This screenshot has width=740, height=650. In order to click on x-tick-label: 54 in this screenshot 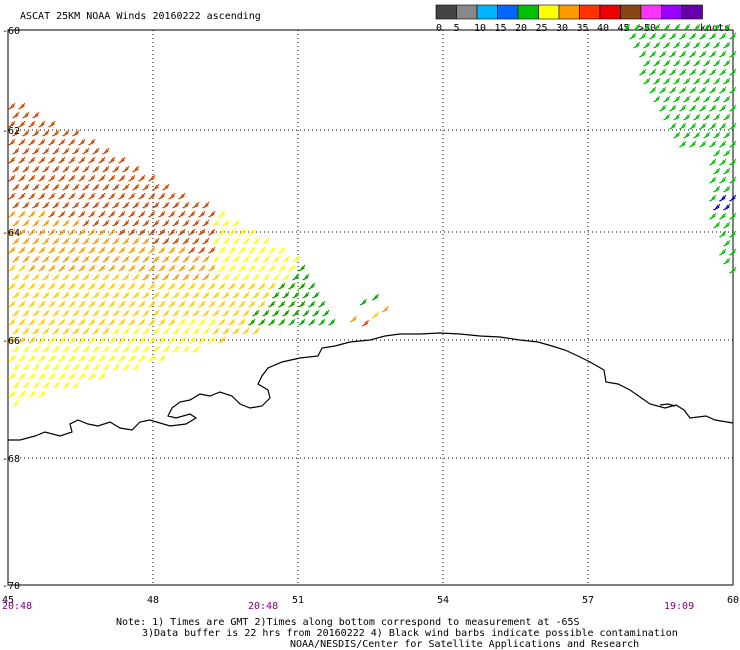, I will do `click(443, 600)`.